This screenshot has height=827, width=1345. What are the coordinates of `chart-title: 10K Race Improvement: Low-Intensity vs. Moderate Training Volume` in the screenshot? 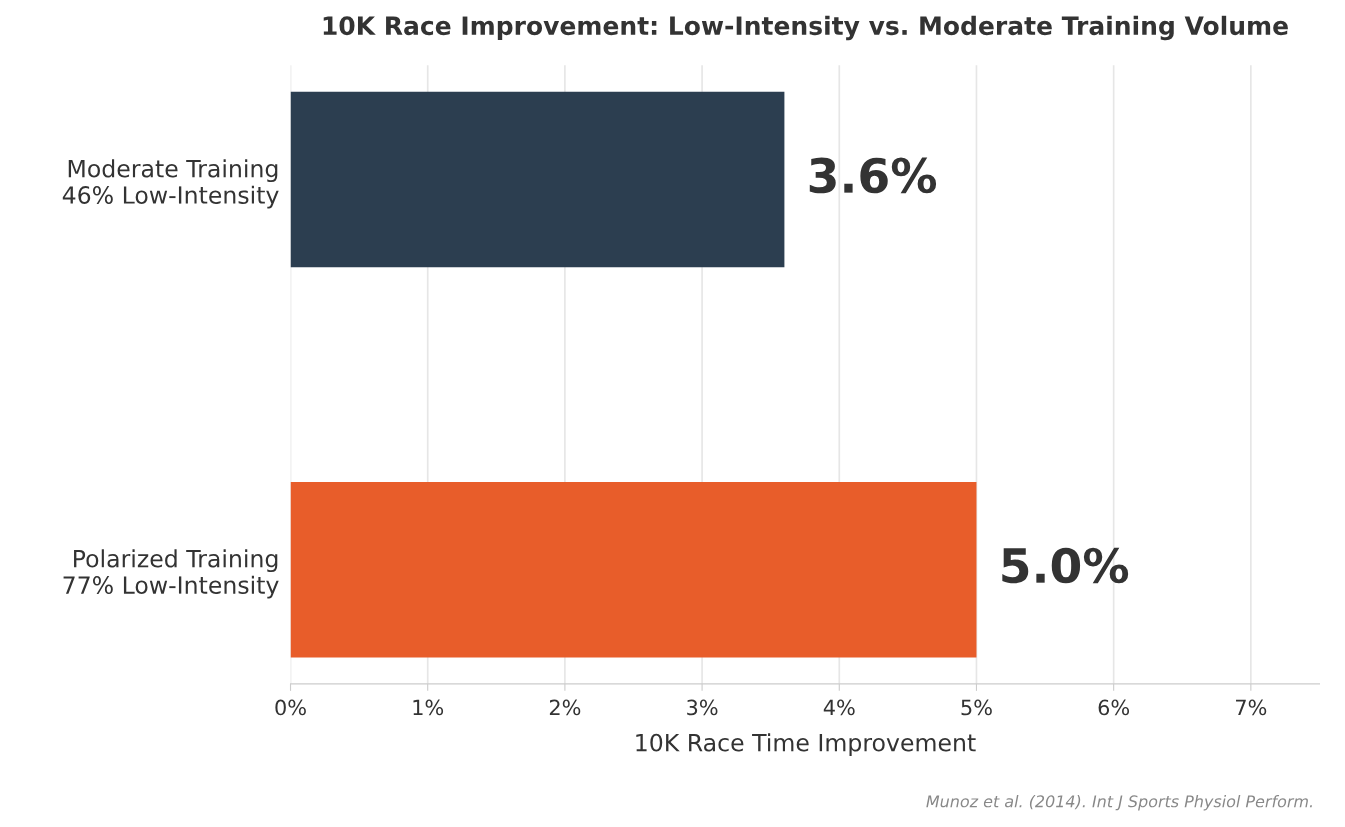 It's located at (805, 28).